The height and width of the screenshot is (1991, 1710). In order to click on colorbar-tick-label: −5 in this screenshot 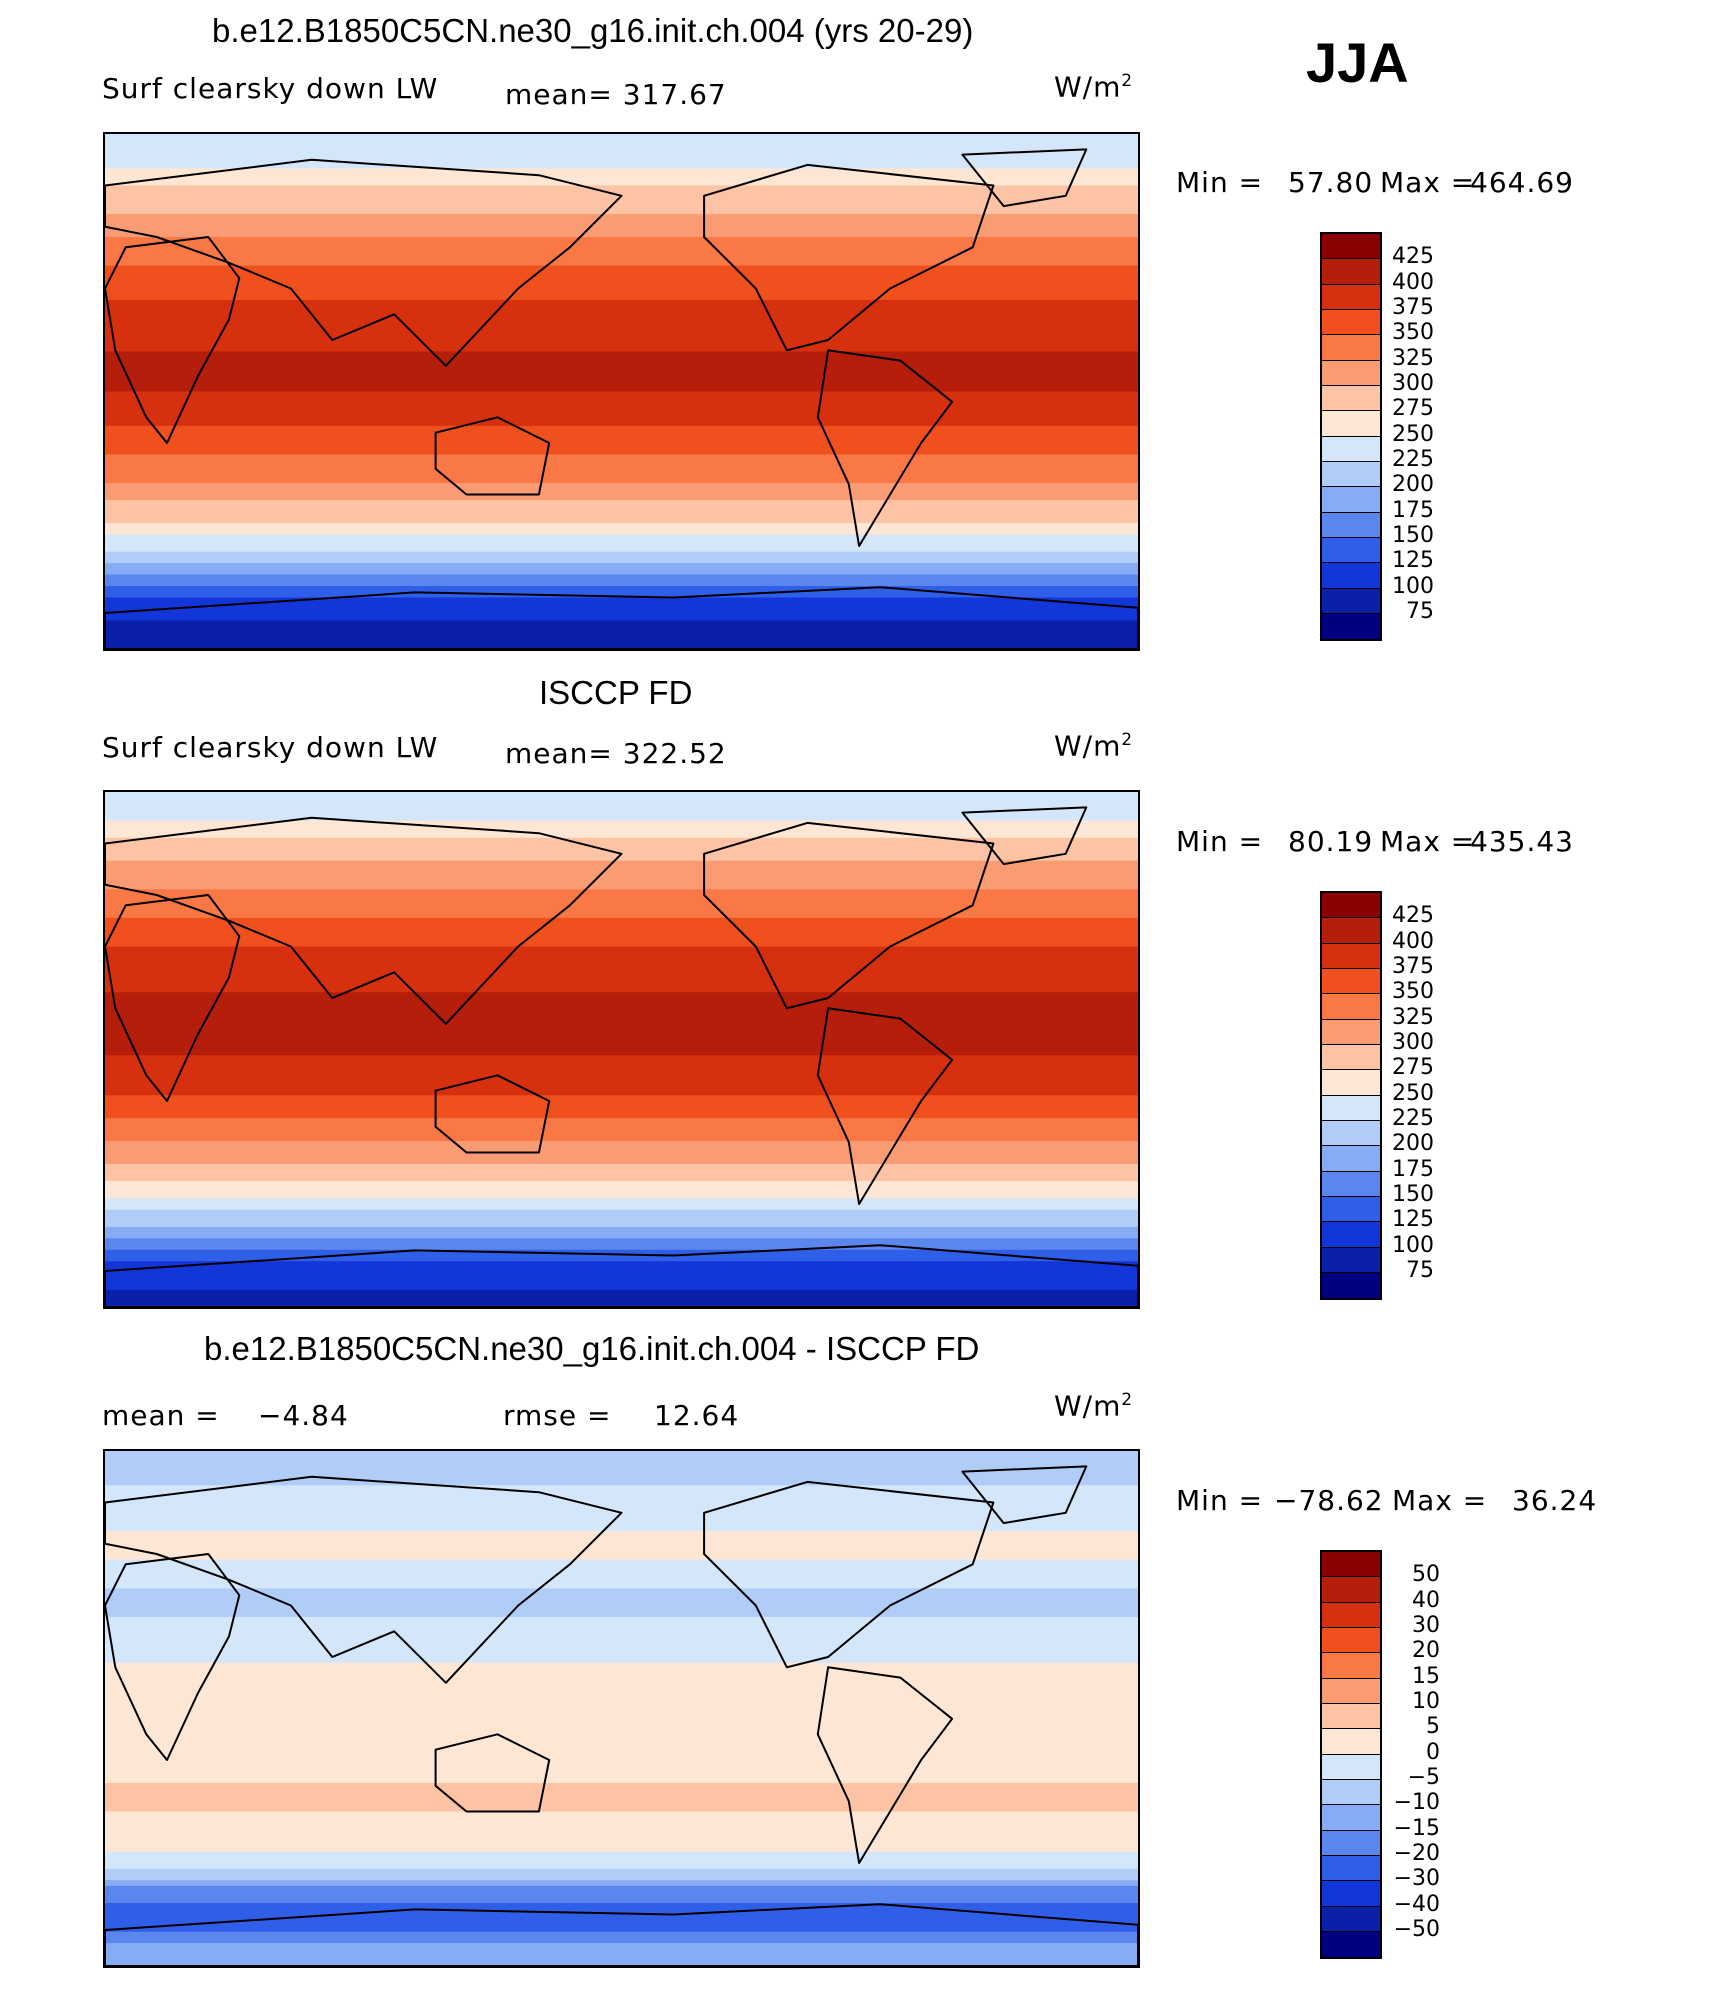, I will do `click(1423, 1777)`.